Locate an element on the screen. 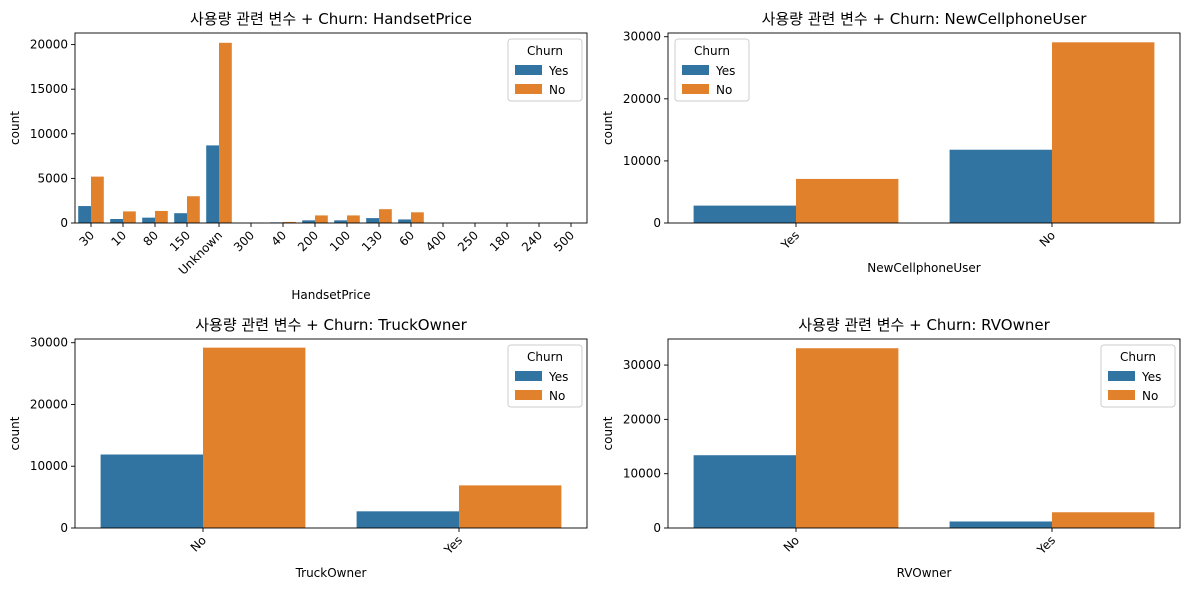  x-tick-label: 30 is located at coordinates (86, 238).